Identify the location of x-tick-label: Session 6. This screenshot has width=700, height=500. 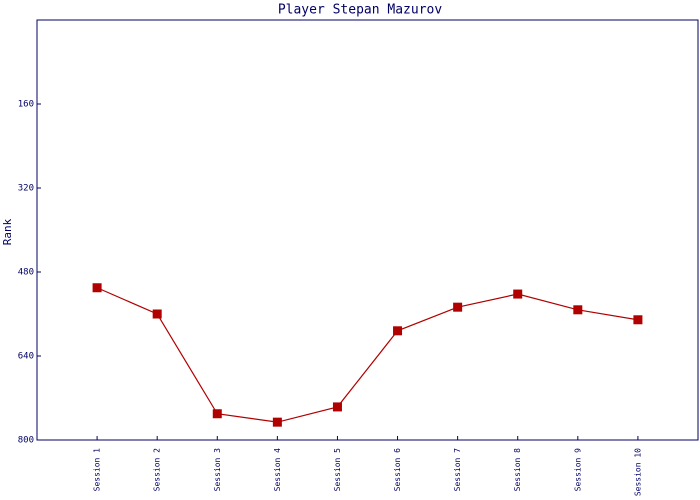
(397, 470).